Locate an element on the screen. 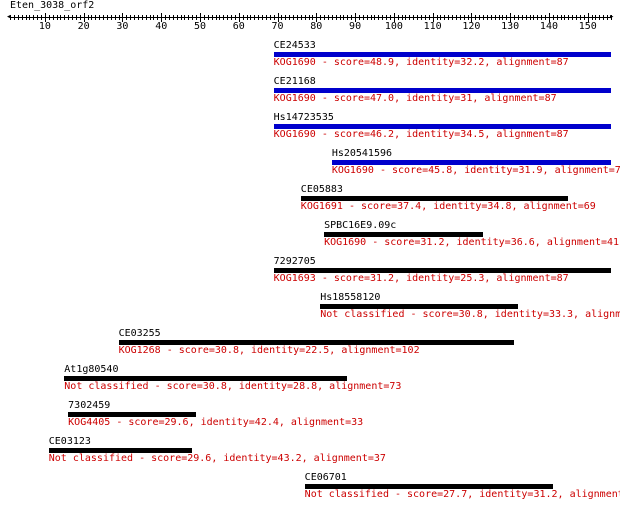  axis-tick-label: 80 is located at coordinates (316, 26).